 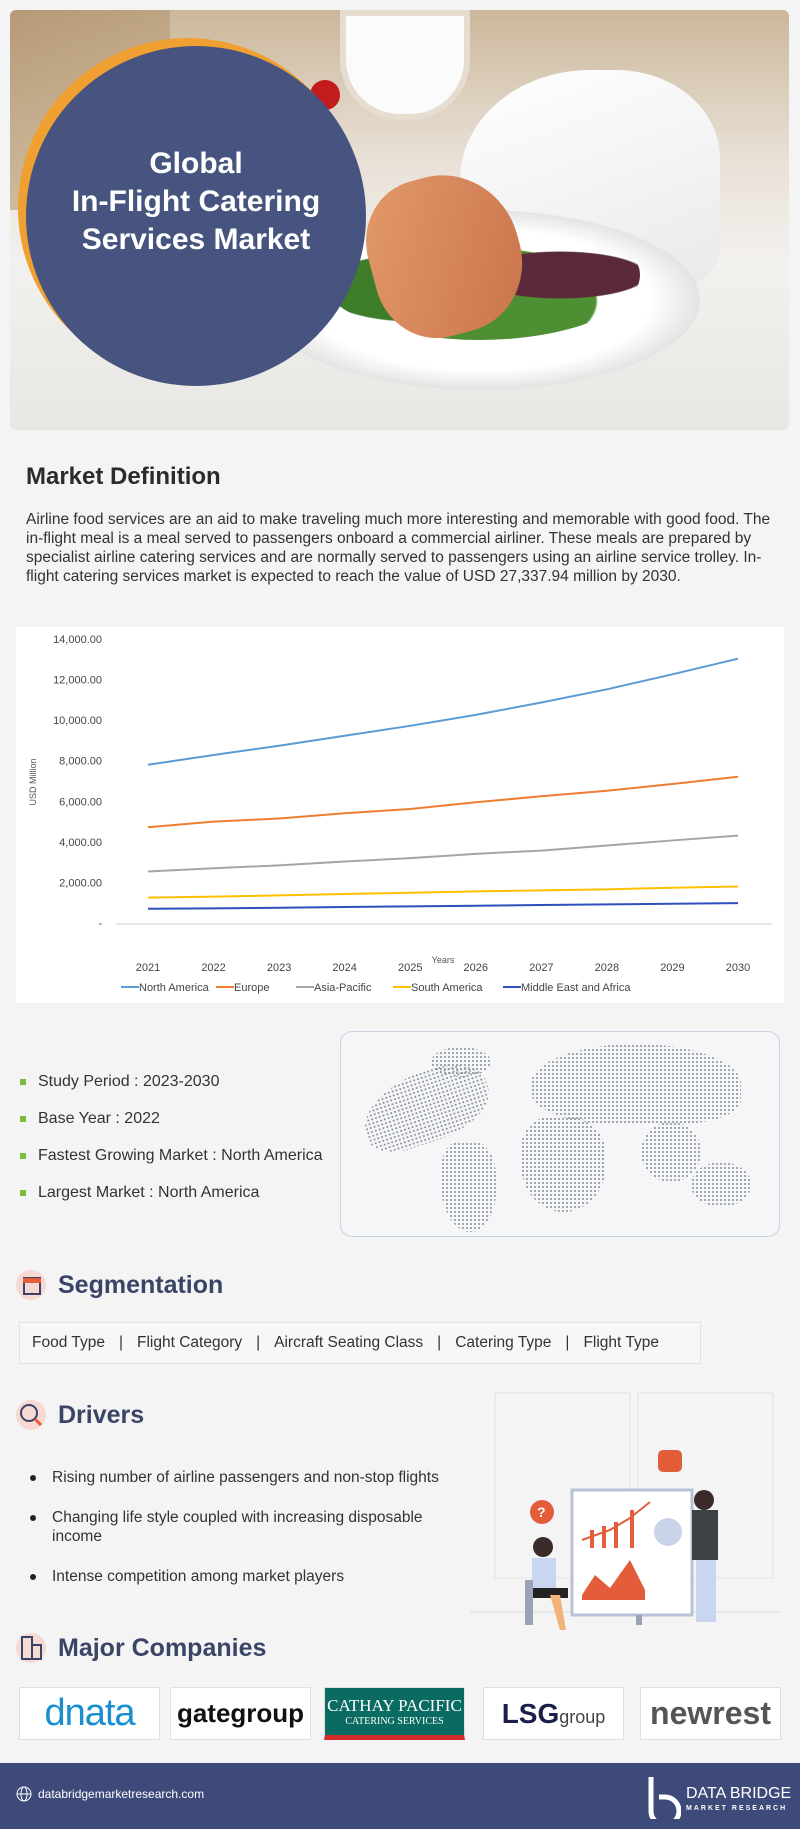 What do you see at coordinates (148, 968) in the screenshot?
I see `x-tick-label: 2021` at bounding box center [148, 968].